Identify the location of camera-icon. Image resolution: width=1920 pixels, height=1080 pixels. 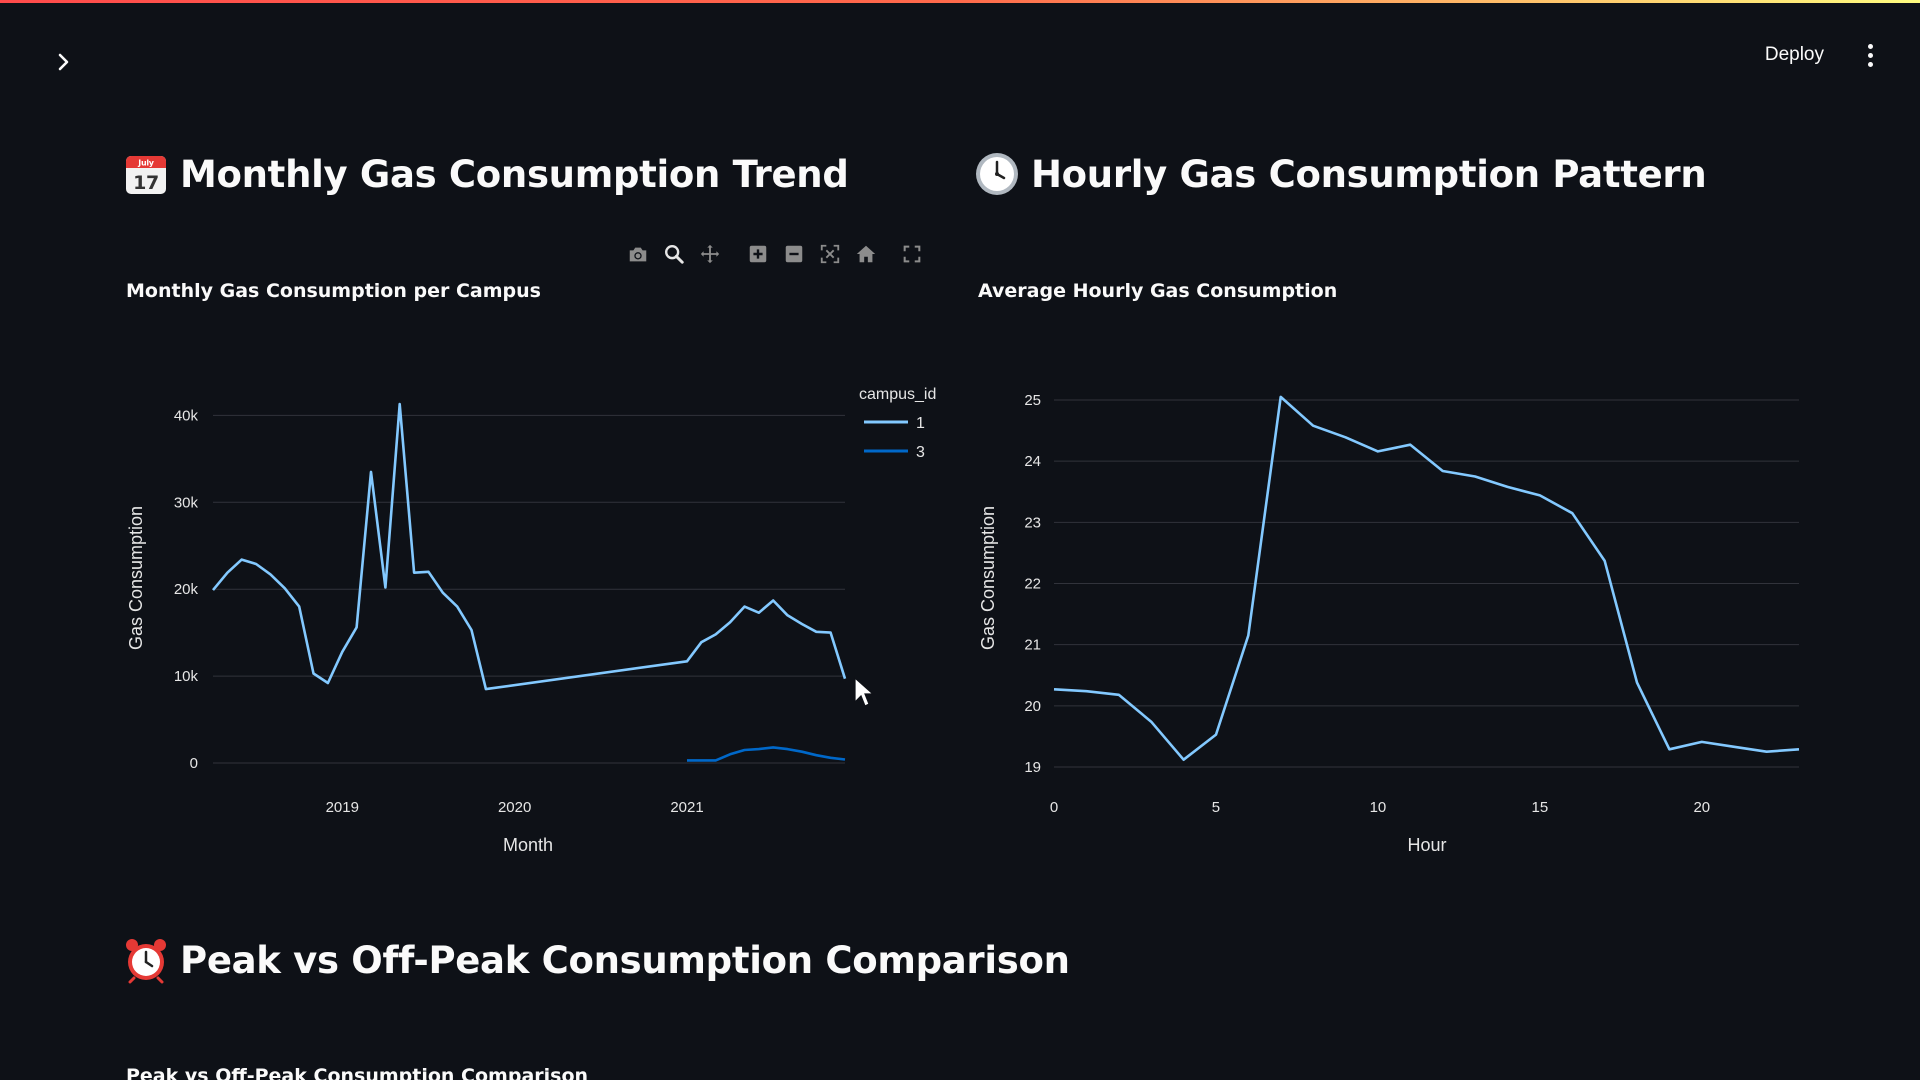
(638, 254).